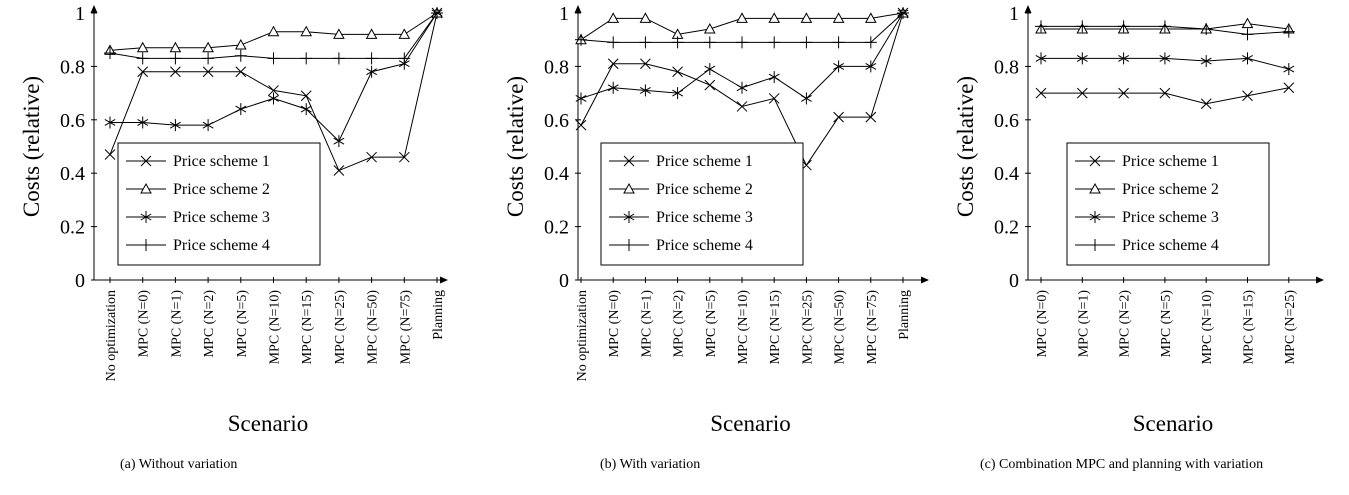 This screenshot has width=1349, height=495. What do you see at coordinates (1249, 327) in the screenshot?
I see `chart-3-x-tick-label: MPC (N=15)` at bounding box center [1249, 327].